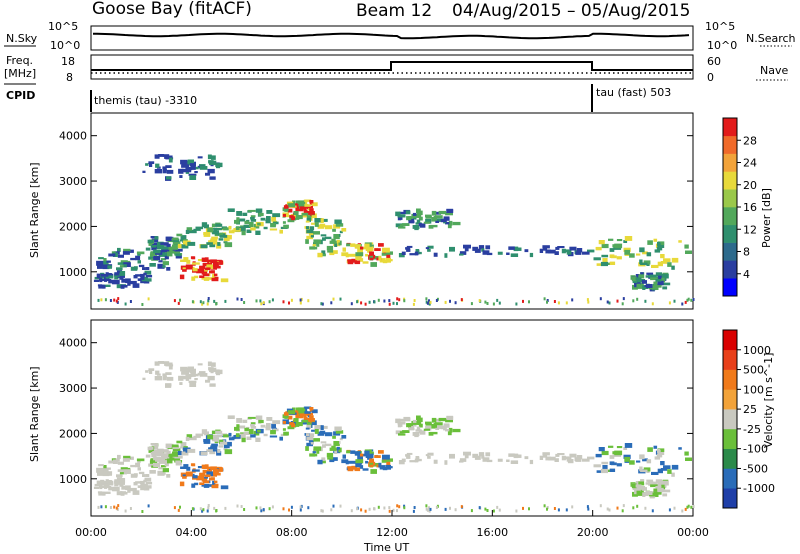 This screenshot has width=800, height=554. Describe the element at coordinates (65, 45) in the screenshot. I see `noise-tick-bottom: 10^0` at that location.